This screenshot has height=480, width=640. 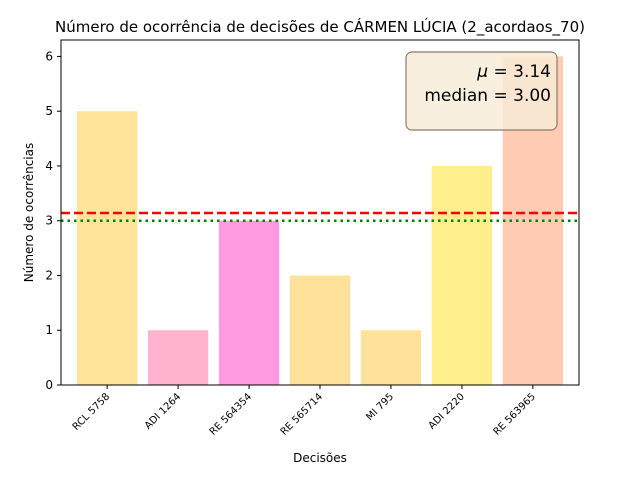 What do you see at coordinates (320, 458) in the screenshot?
I see `x-axis-label: Decisões` at bounding box center [320, 458].